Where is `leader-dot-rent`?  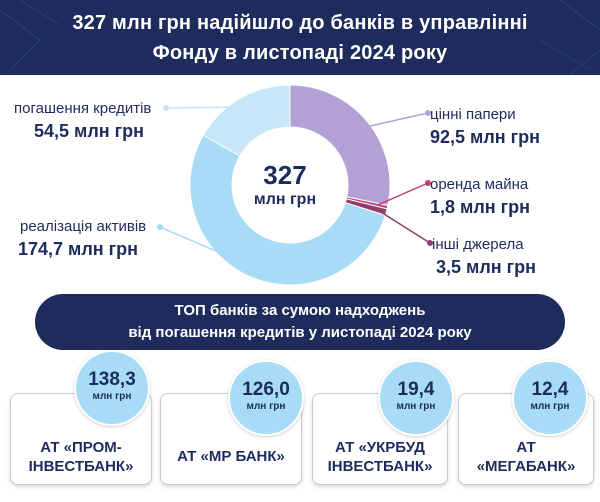 leader-dot-rent is located at coordinates (428, 183).